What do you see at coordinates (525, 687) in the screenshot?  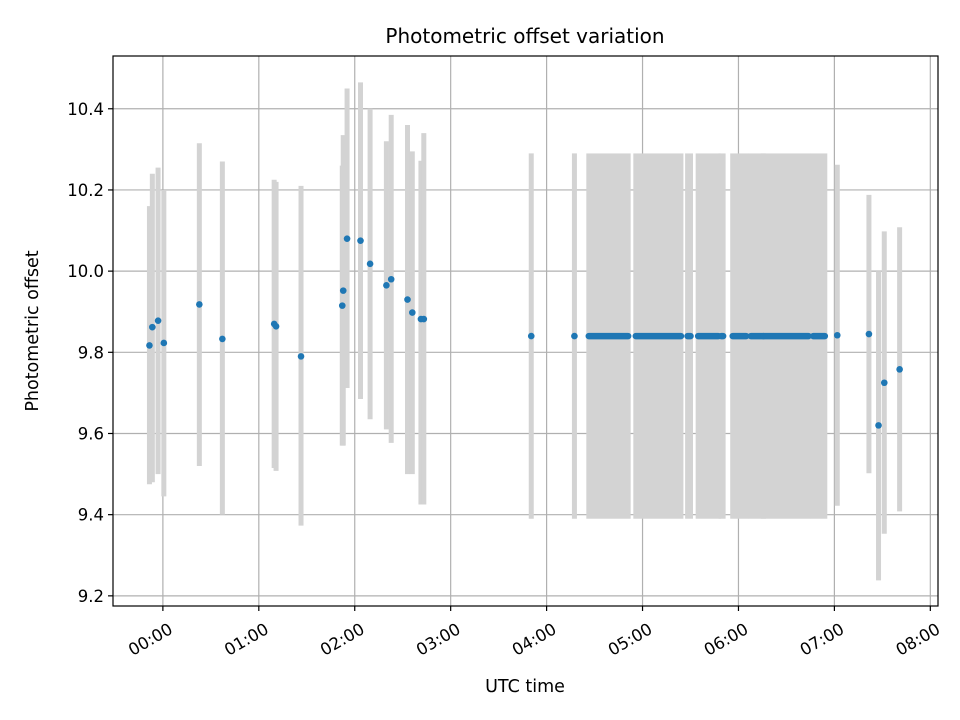 I see `x-axis-label: UTC time` at bounding box center [525, 687].